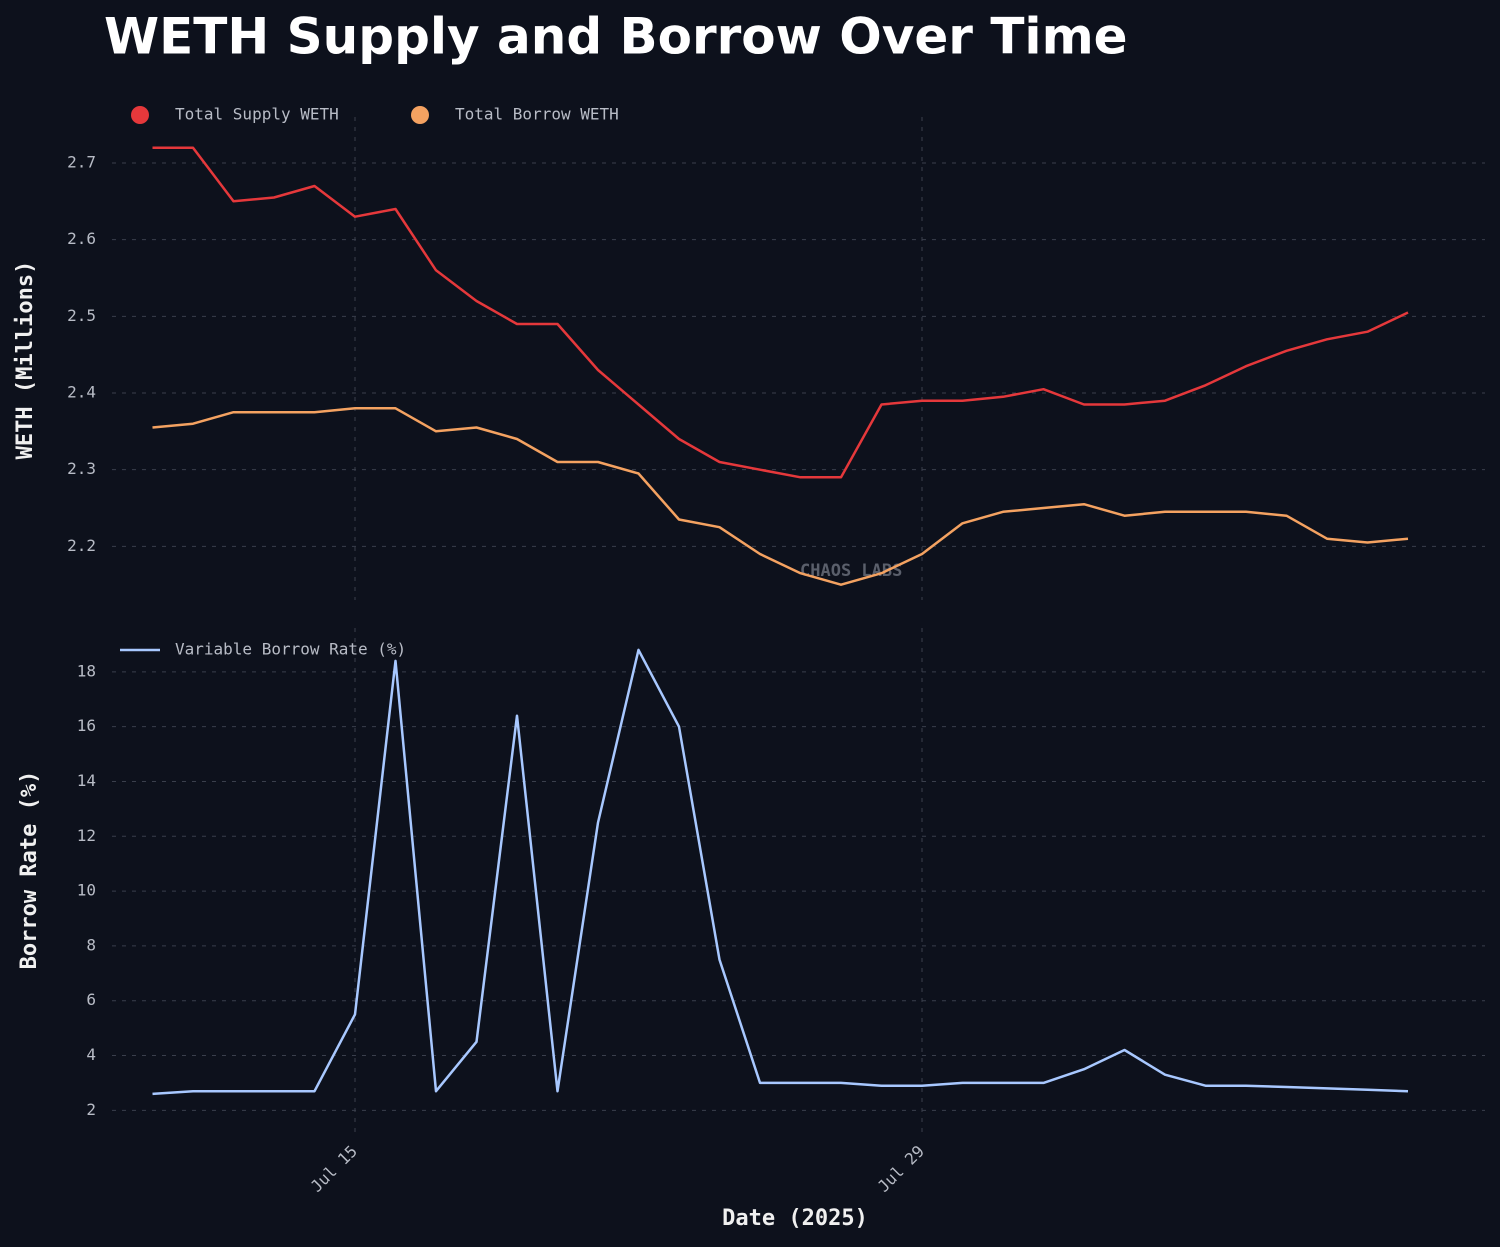 The height and width of the screenshot is (1247, 1500). What do you see at coordinates (616, 37) in the screenshot?
I see `chart-title: WETH Supply and Borrow Over Time` at bounding box center [616, 37].